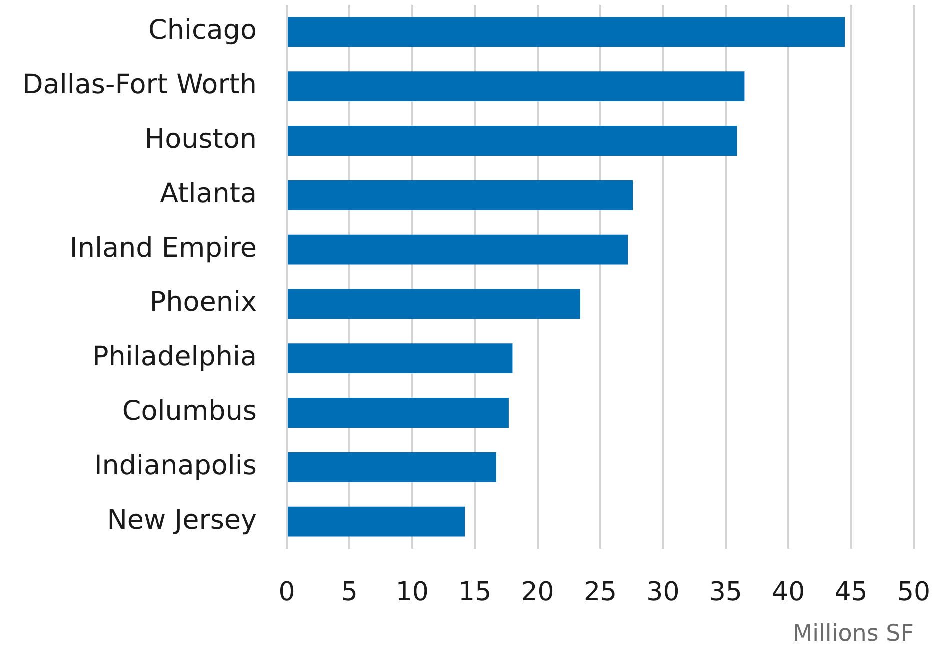 This screenshot has width=935, height=653. Describe the element at coordinates (175, 466) in the screenshot. I see `y-tick-label: Indianapolis` at that location.